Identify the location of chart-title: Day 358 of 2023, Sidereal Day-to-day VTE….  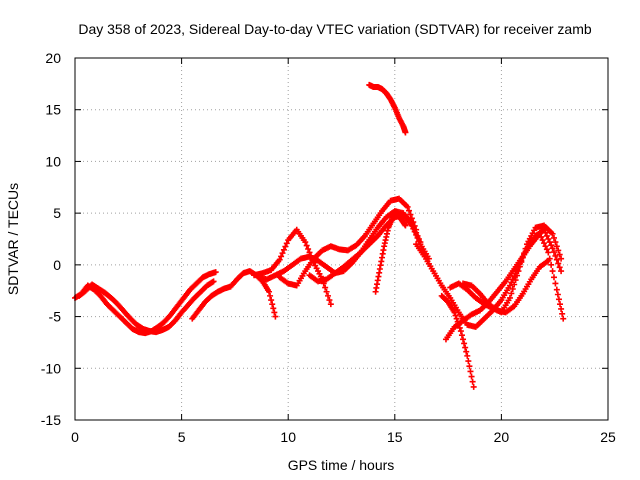
(334, 29).